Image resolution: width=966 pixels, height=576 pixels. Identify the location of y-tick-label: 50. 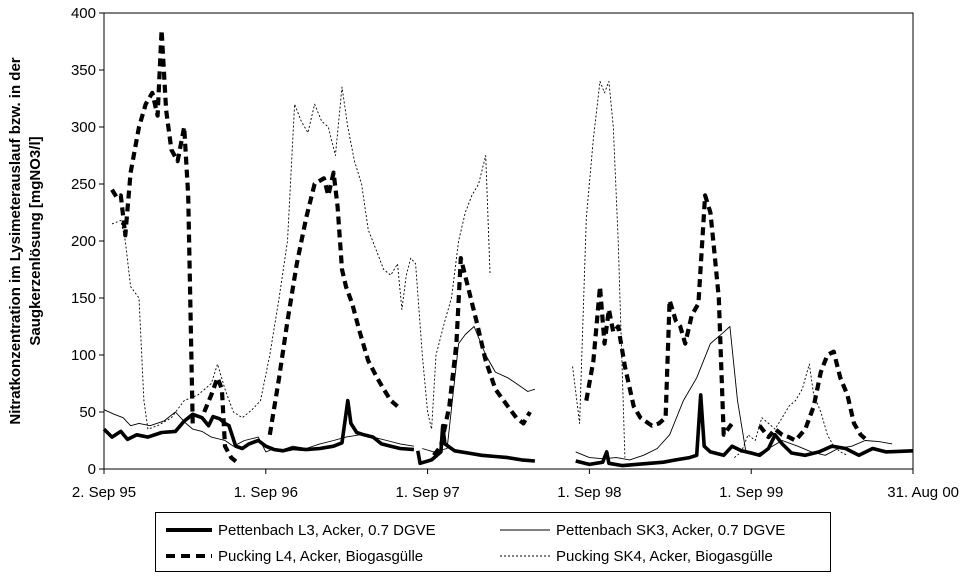
(87, 412).